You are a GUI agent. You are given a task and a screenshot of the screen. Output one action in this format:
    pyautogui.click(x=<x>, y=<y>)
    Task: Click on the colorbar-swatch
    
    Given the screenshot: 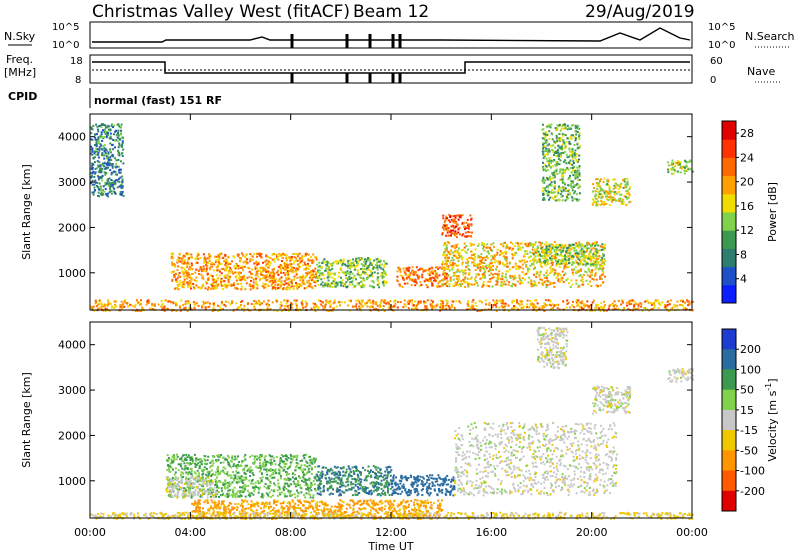 What is the action you would take?
    pyautogui.click(x=729, y=239)
    